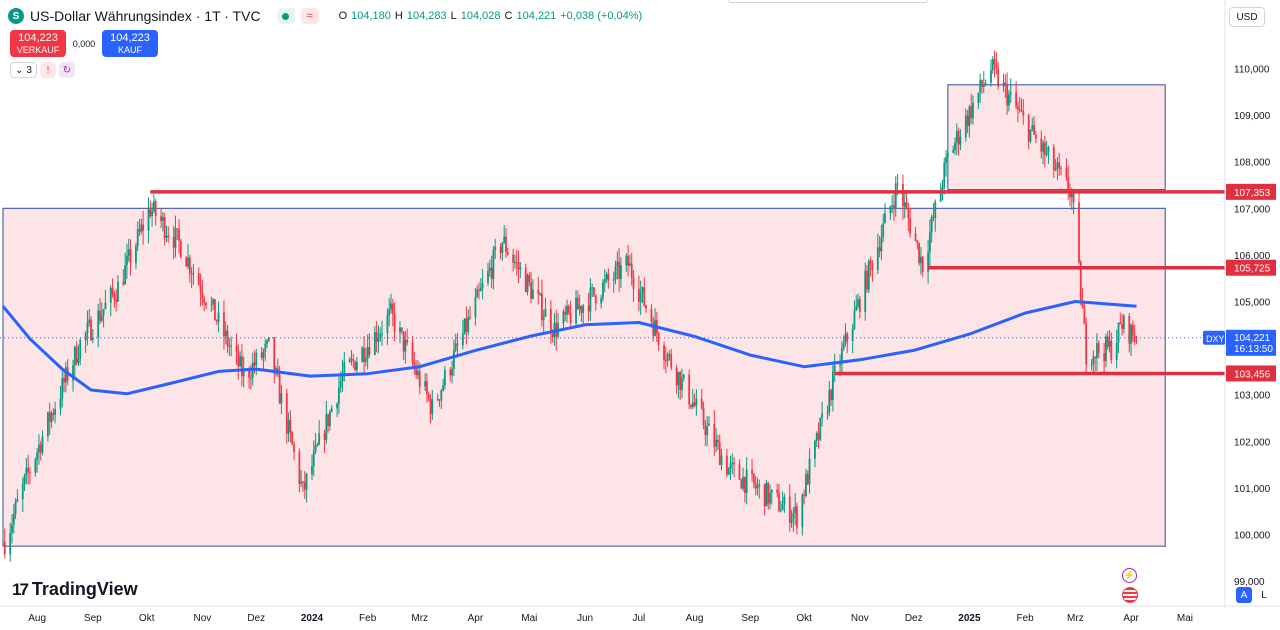  What do you see at coordinates (828, 1) in the screenshot?
I see `top-handle` at bounding box center [828, 1].